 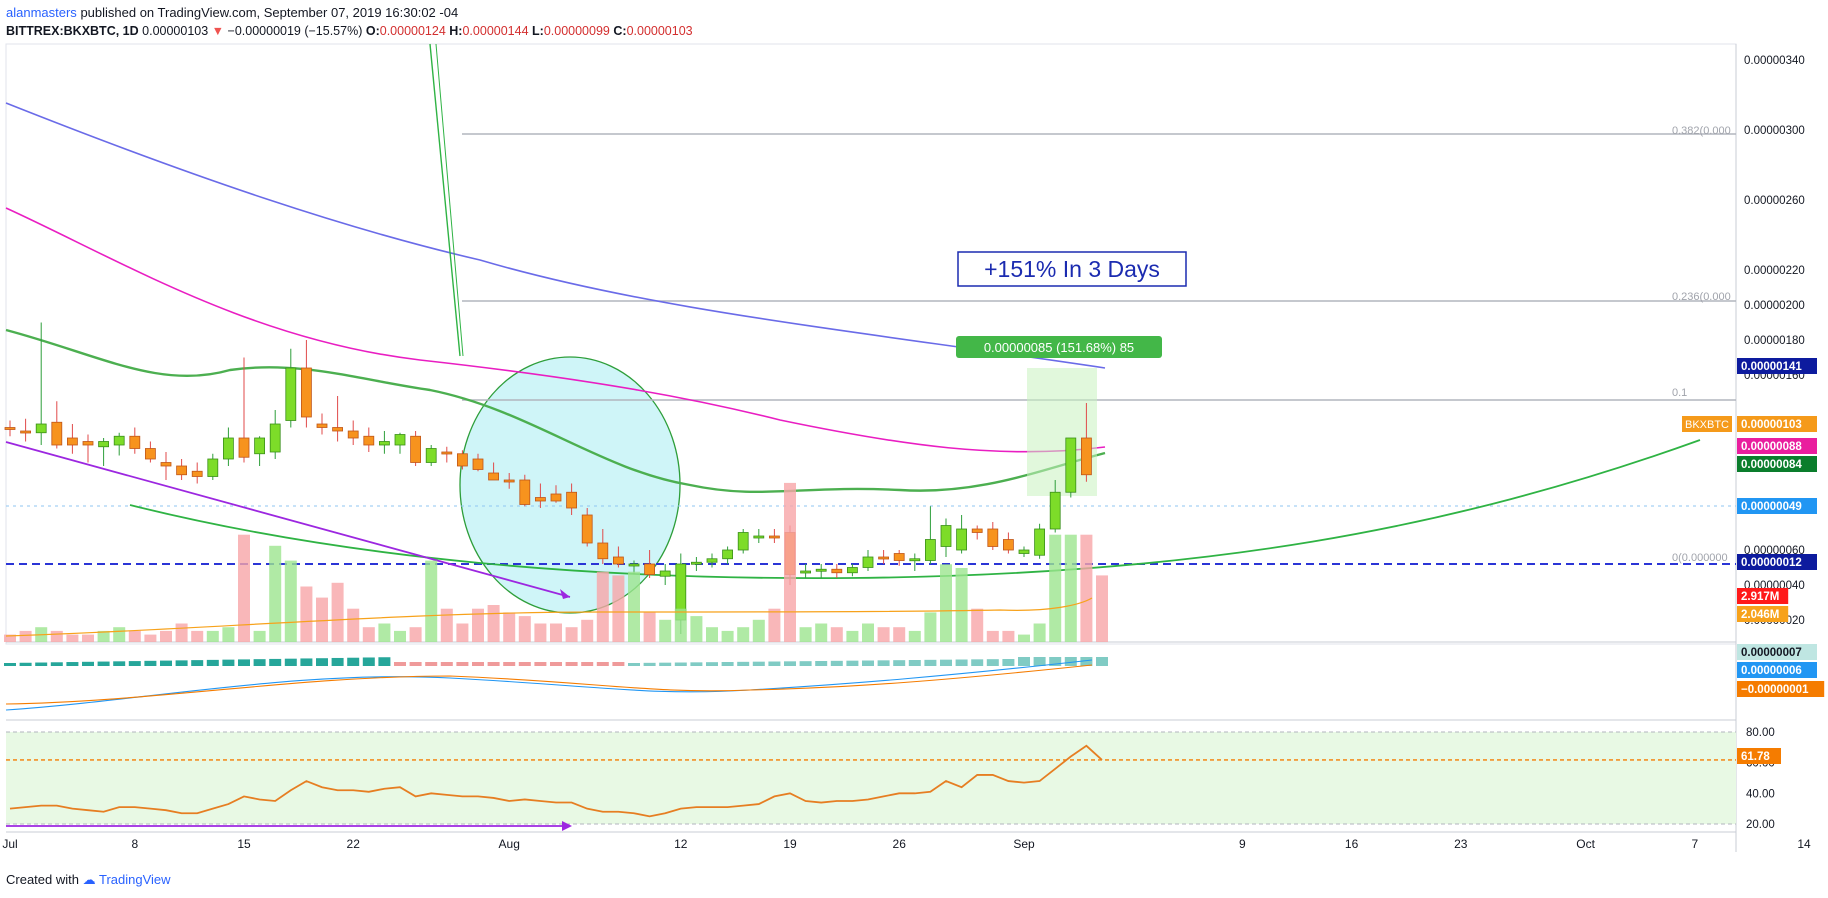 What do you see at coordinates (1777, 446) in the screenshot?
I see `price-tag: 0.00000088` at bounding box center [1777, 446].